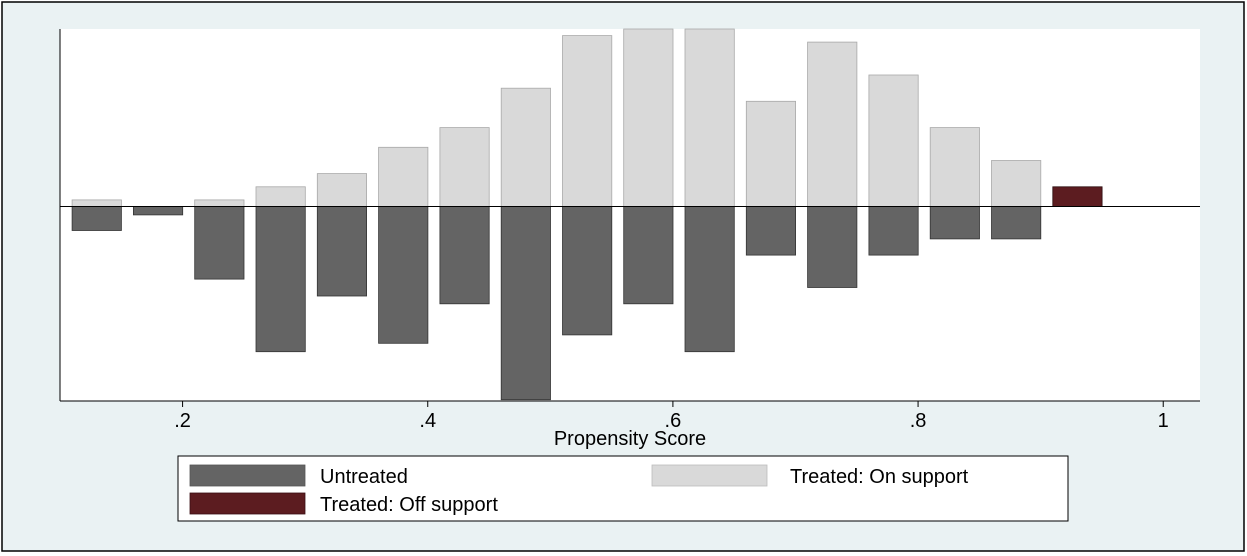 Image resolution: width=1247 pixels, height=556 pixels. What do you see at coordinates (918, 421) in the screenshot?
I see `x-tick-label-3: .8` at bounding box center [918, 421].